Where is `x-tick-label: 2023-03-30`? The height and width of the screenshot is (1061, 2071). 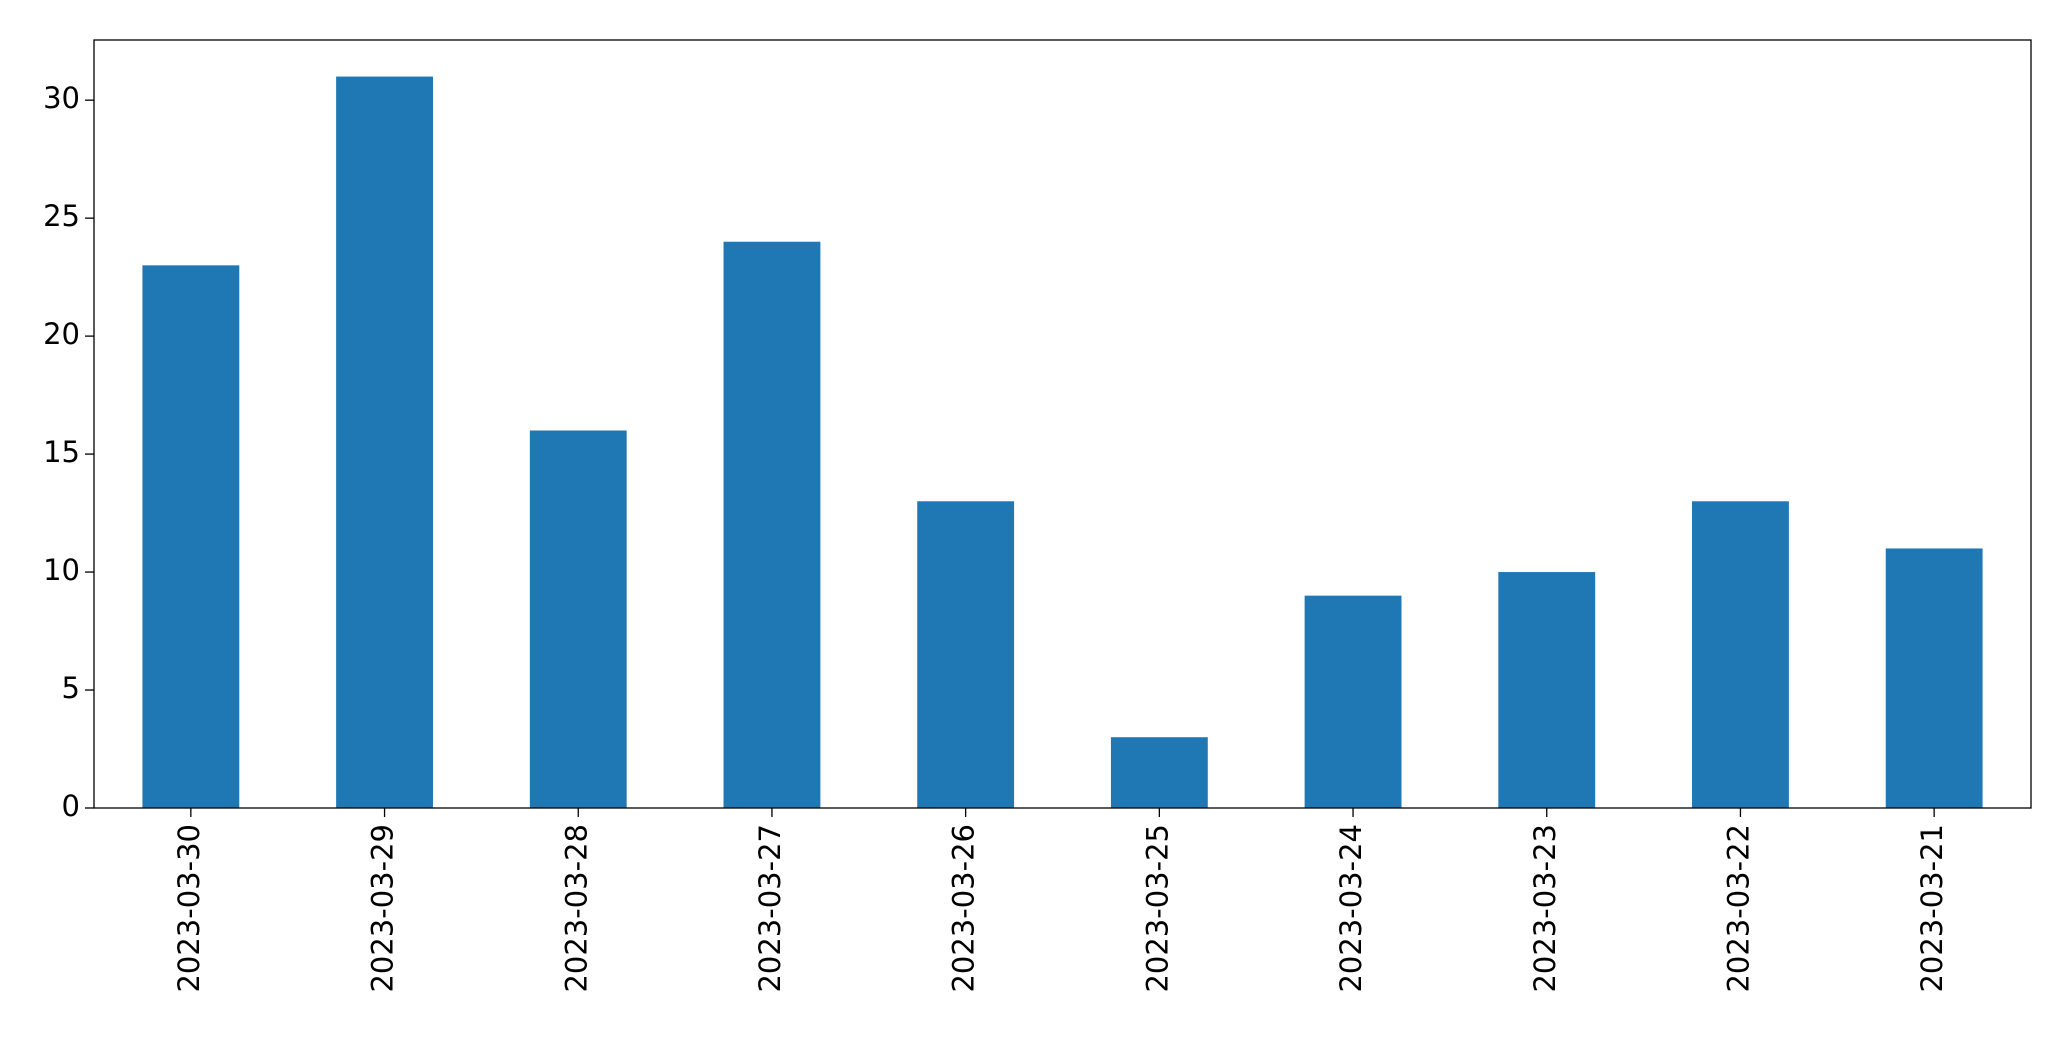
x-tick-label: 2023-03-30 is located at coordinates (189, 908).